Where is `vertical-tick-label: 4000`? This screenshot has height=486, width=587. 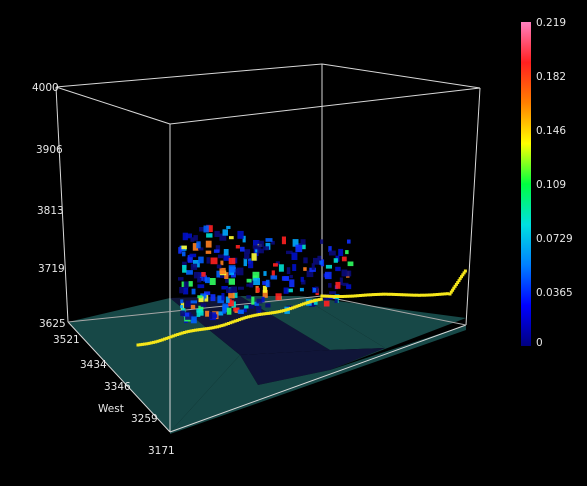 vertical-tick-label: 4000 is located at coordinates (45, 88).